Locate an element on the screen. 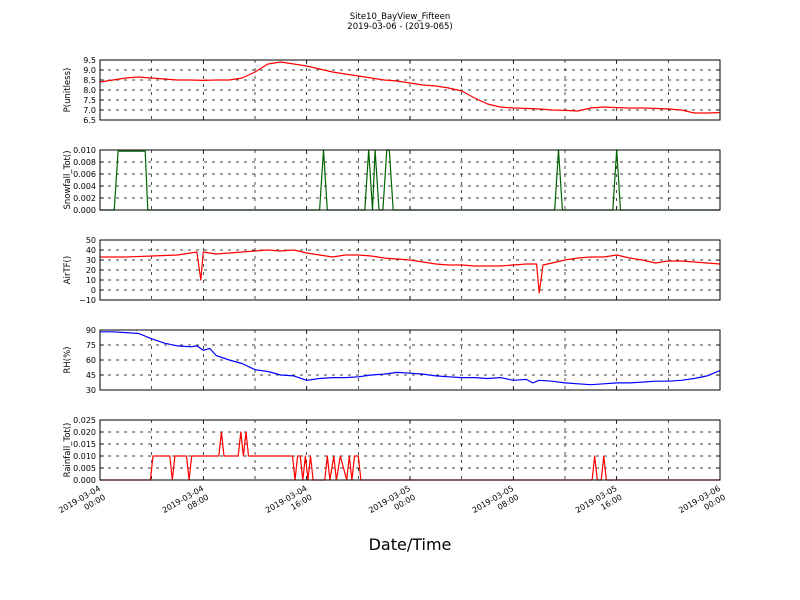  y-tick-label: 0.005 is located at coordinates (84, 468).